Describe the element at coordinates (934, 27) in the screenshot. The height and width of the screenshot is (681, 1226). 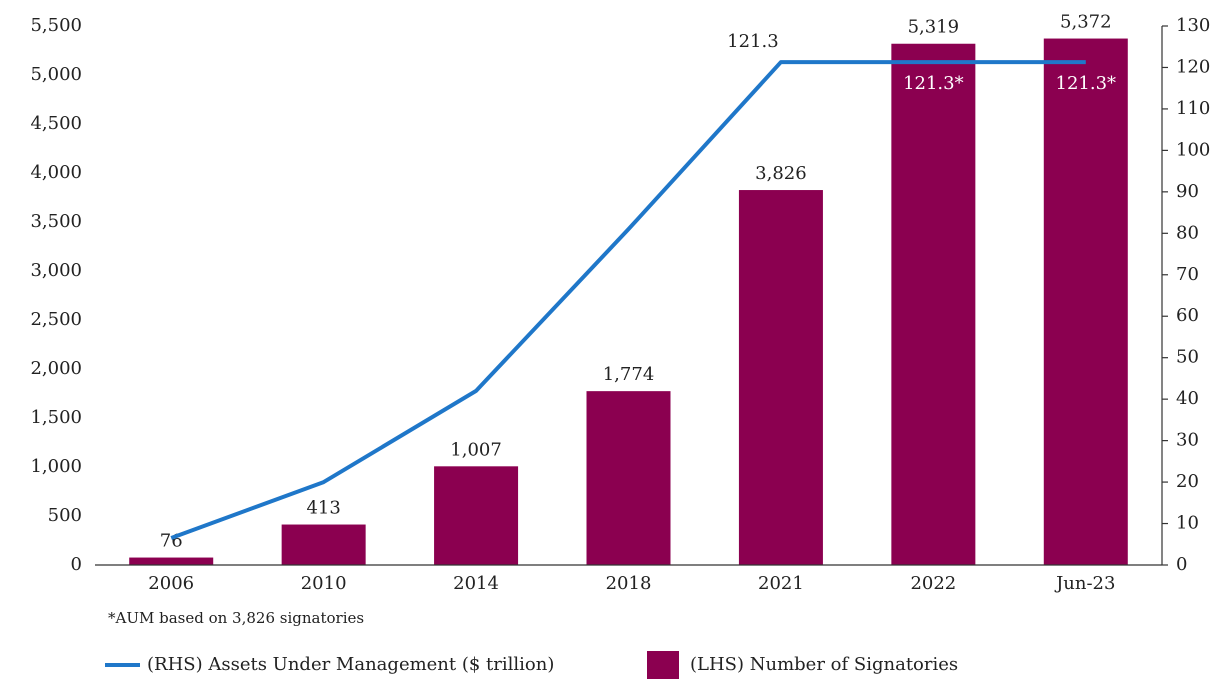
I see `bar-label: 5,319` at that location.